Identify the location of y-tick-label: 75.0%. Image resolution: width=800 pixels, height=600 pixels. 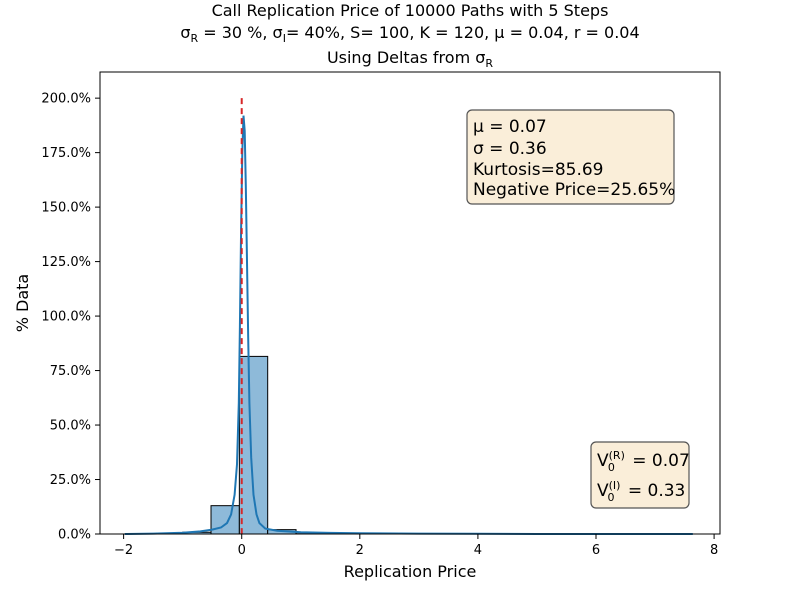
(70, 371).